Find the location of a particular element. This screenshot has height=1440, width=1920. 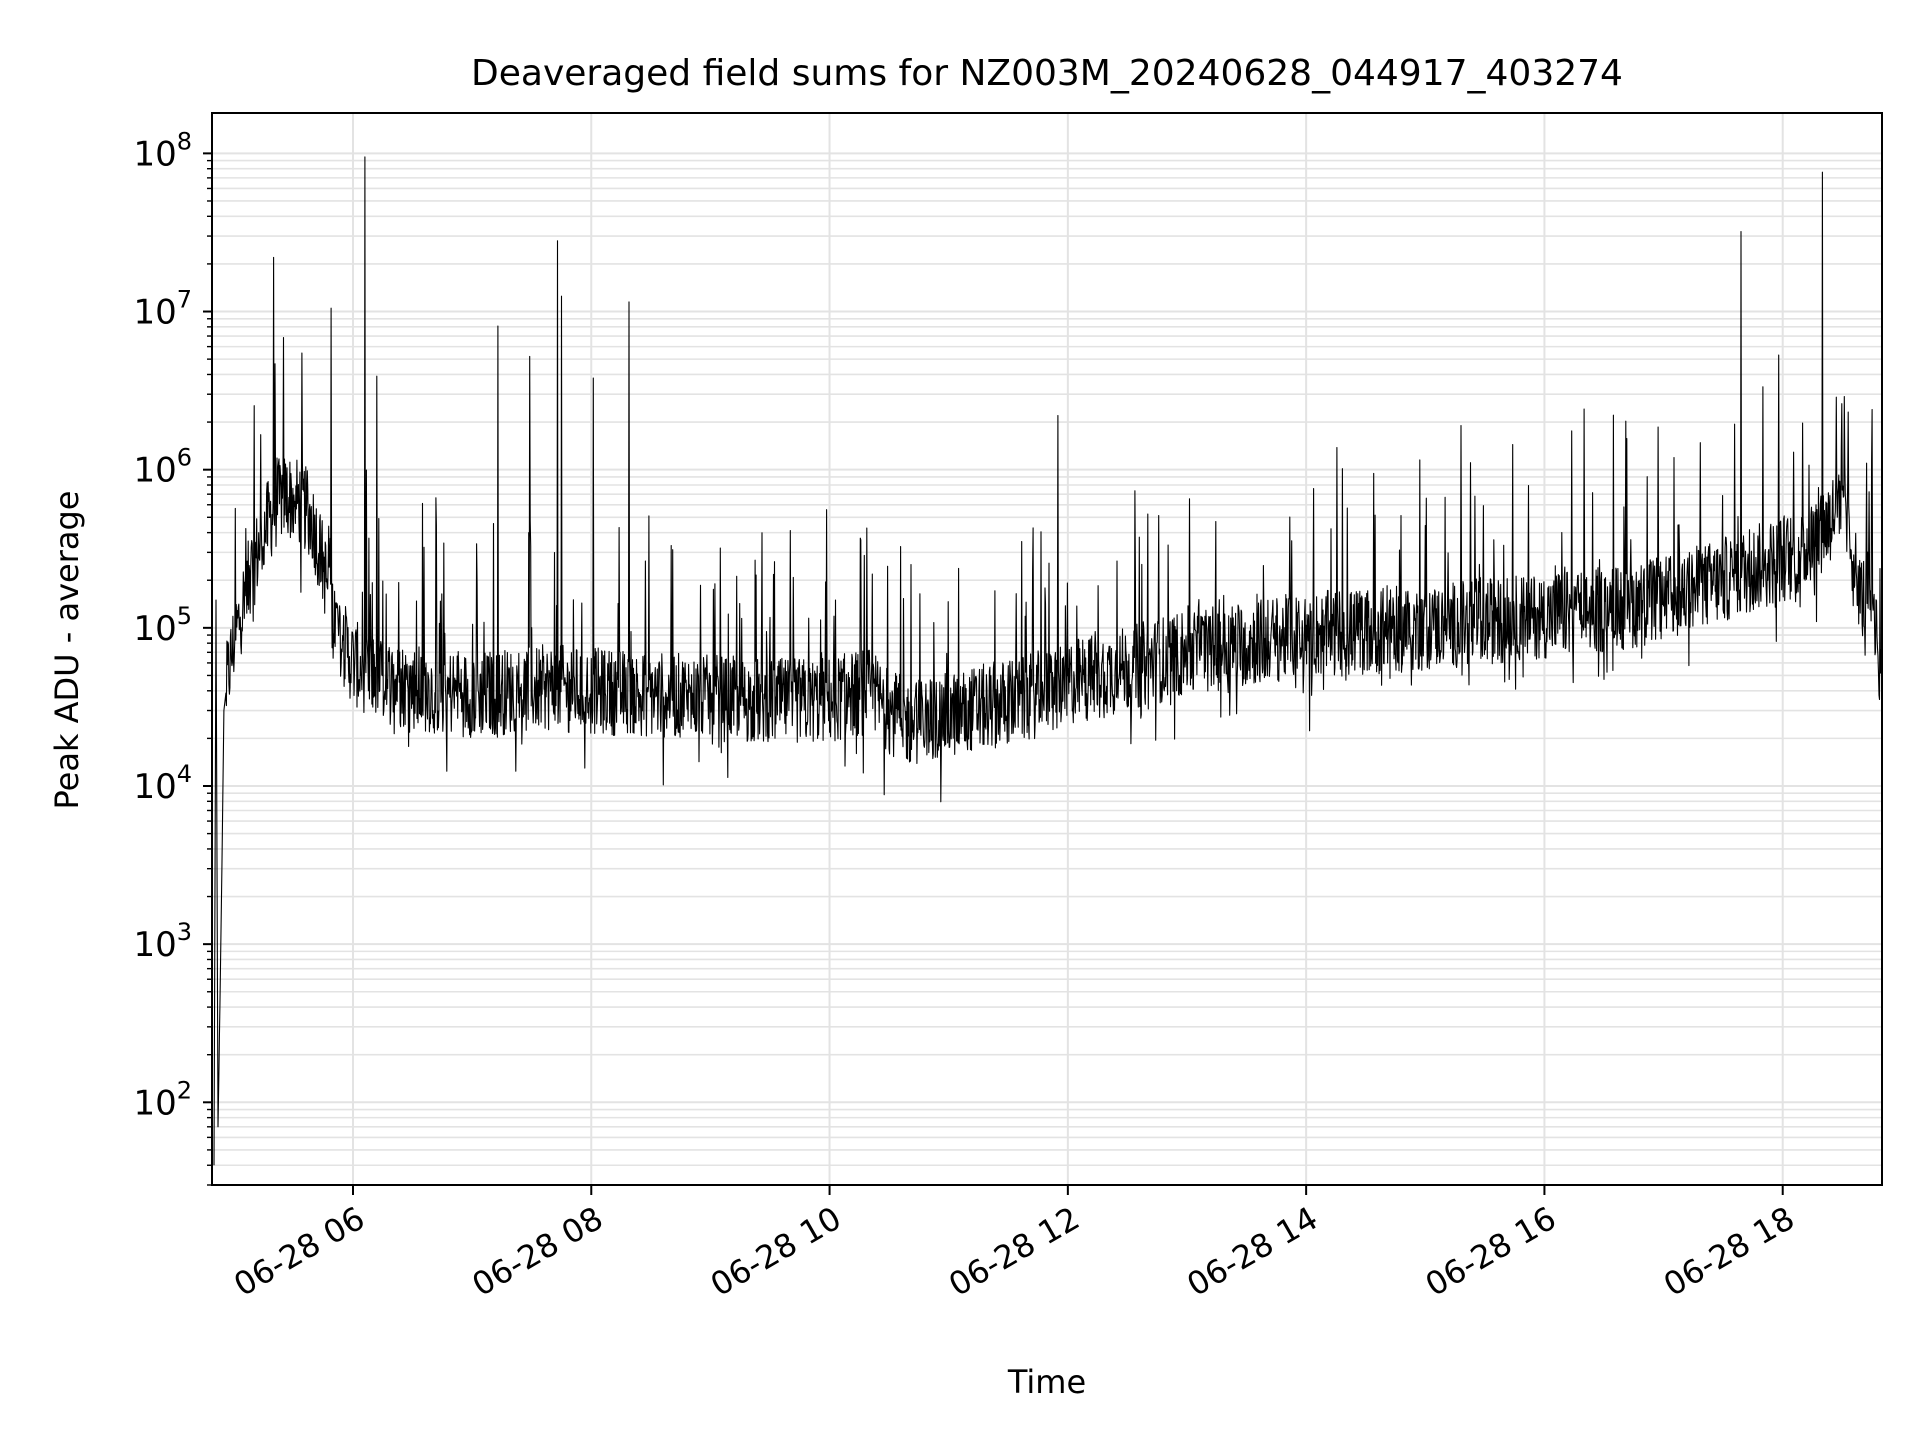

x-axis-label: Time is located at coordinates (1046, 1382).